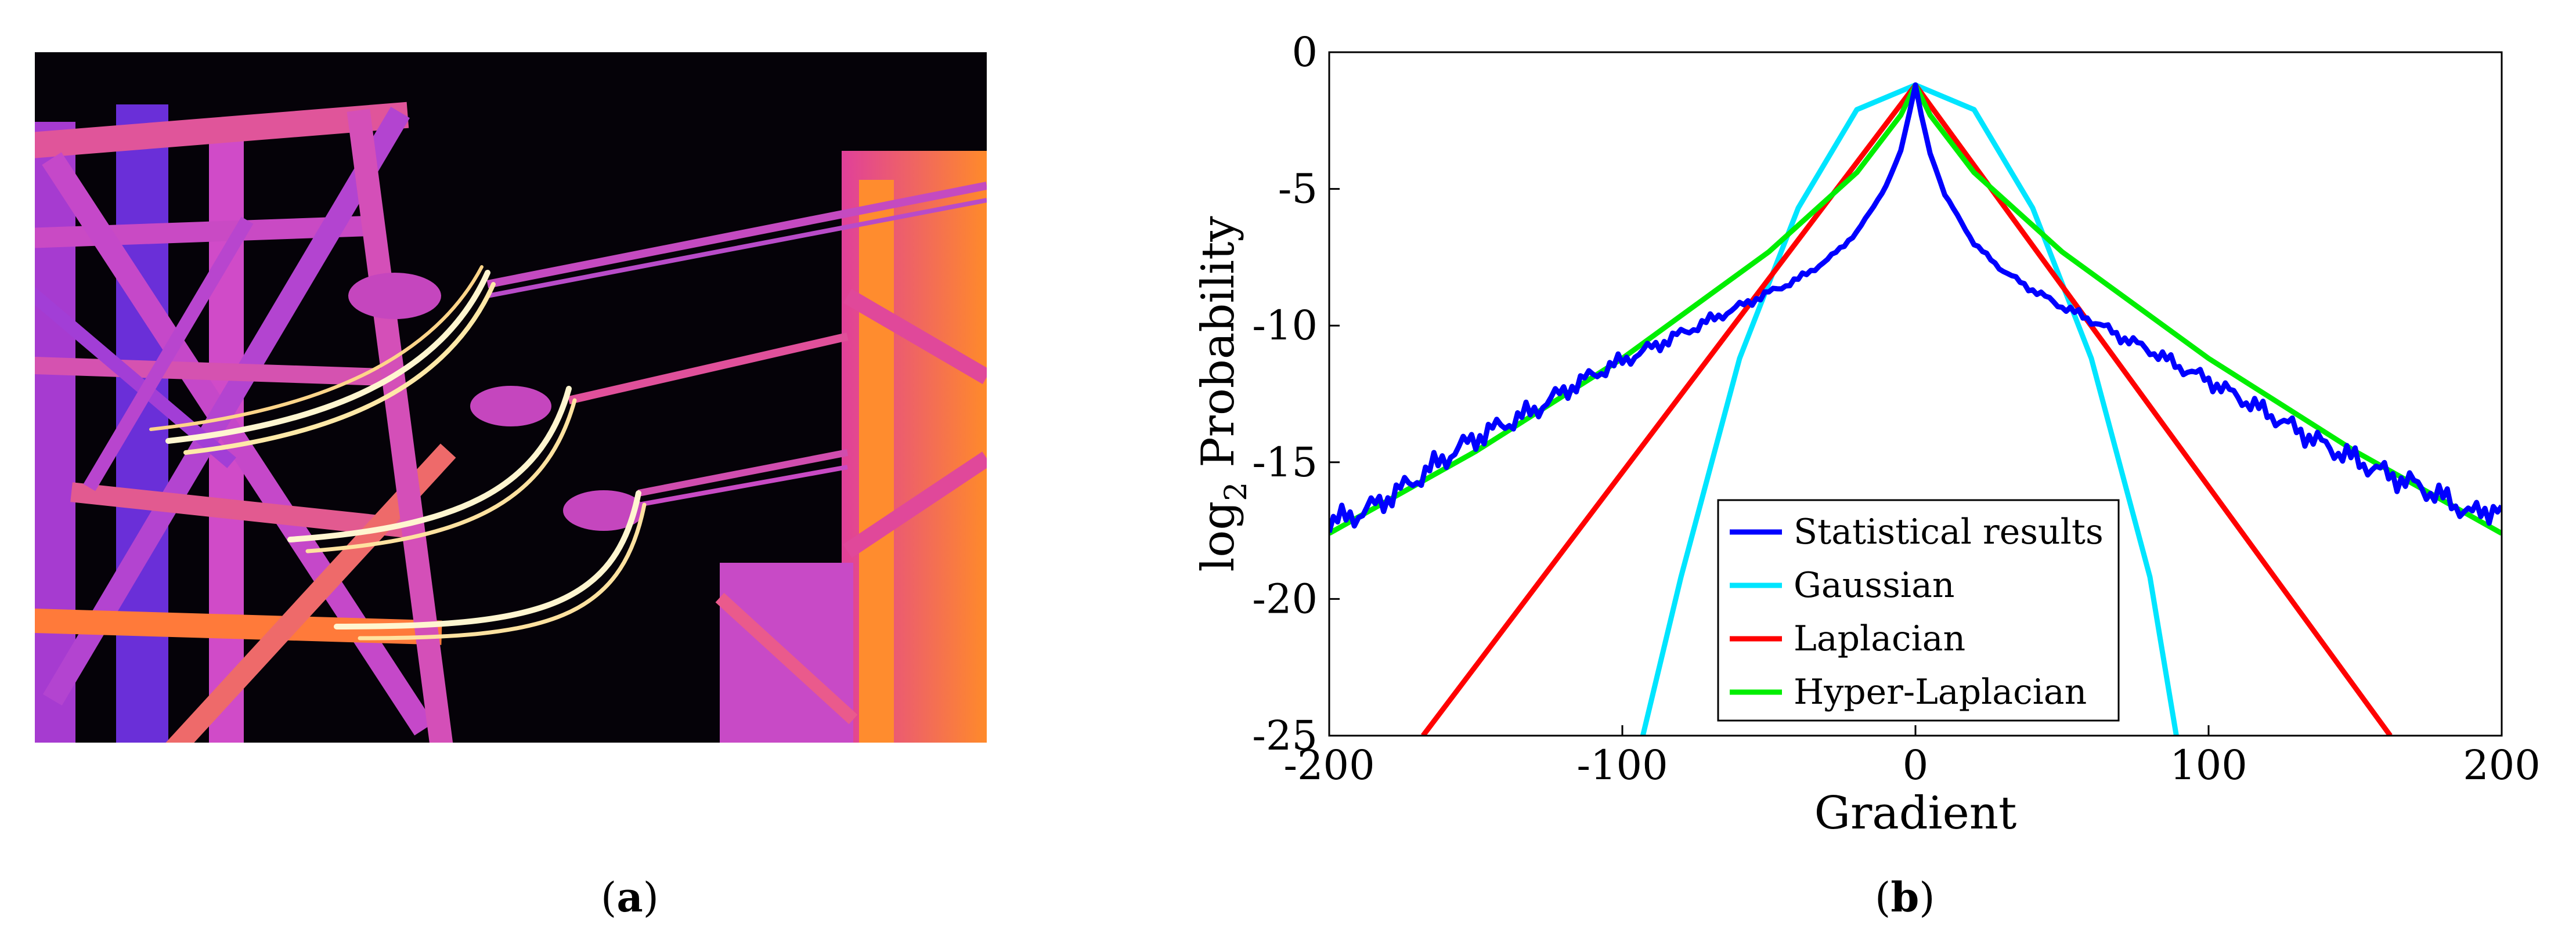 This screenshot has width=2576, height=948. I want to click on x-tick-label: -200, so click(1328, 765).